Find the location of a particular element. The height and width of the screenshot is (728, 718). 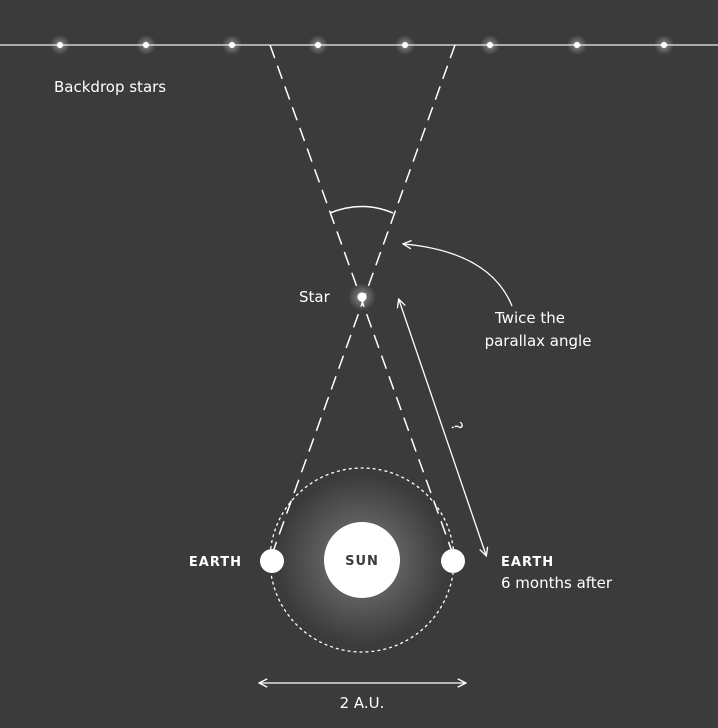

baseline-label: 2 A.U. is located at coordinates (362, 703).